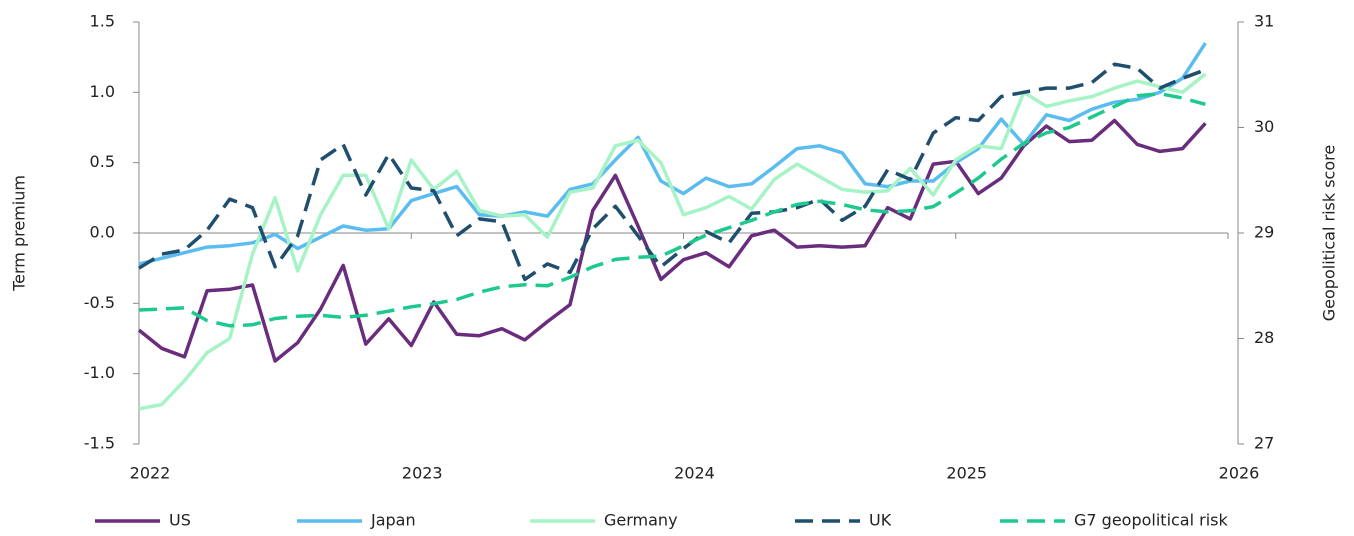  What do you see at coordinates (1239, 473) in the screenshot?
I see `x-tick-label: 2026` at bounding box center [1239, 473].